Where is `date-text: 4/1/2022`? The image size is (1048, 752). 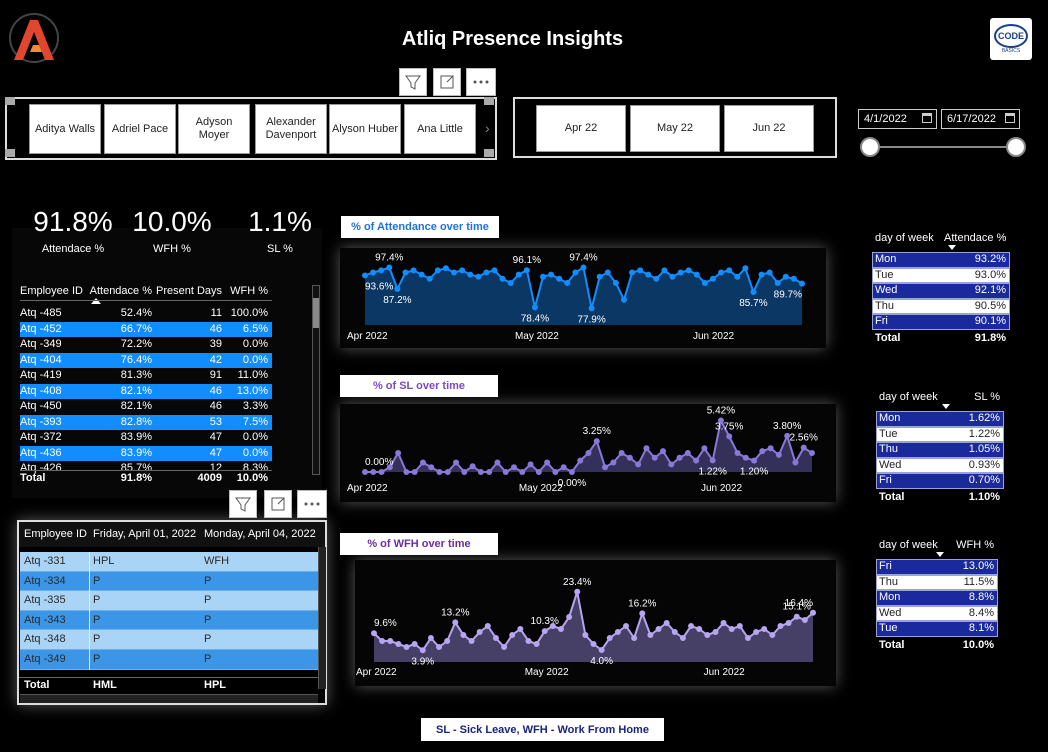
date-text: 4/1/2022 is located at coordinates (885, 119).